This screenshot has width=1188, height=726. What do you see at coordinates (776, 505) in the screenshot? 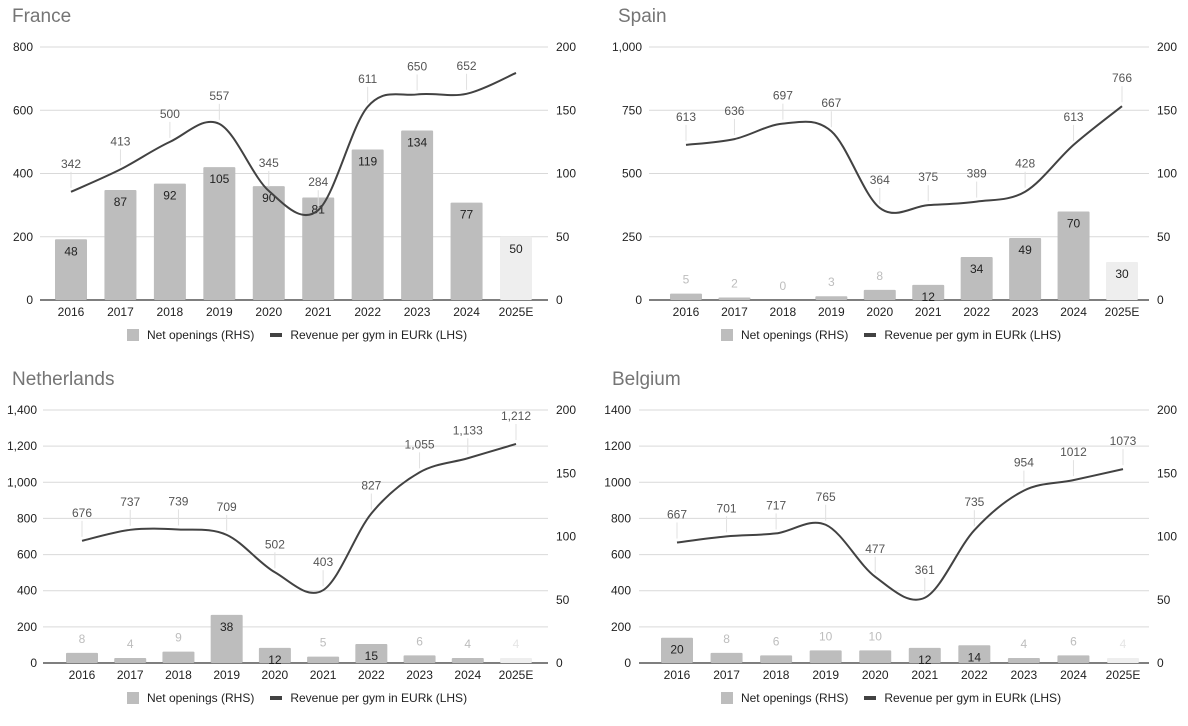
I see `line-data-label: 717` at bounding box center [776, 505].